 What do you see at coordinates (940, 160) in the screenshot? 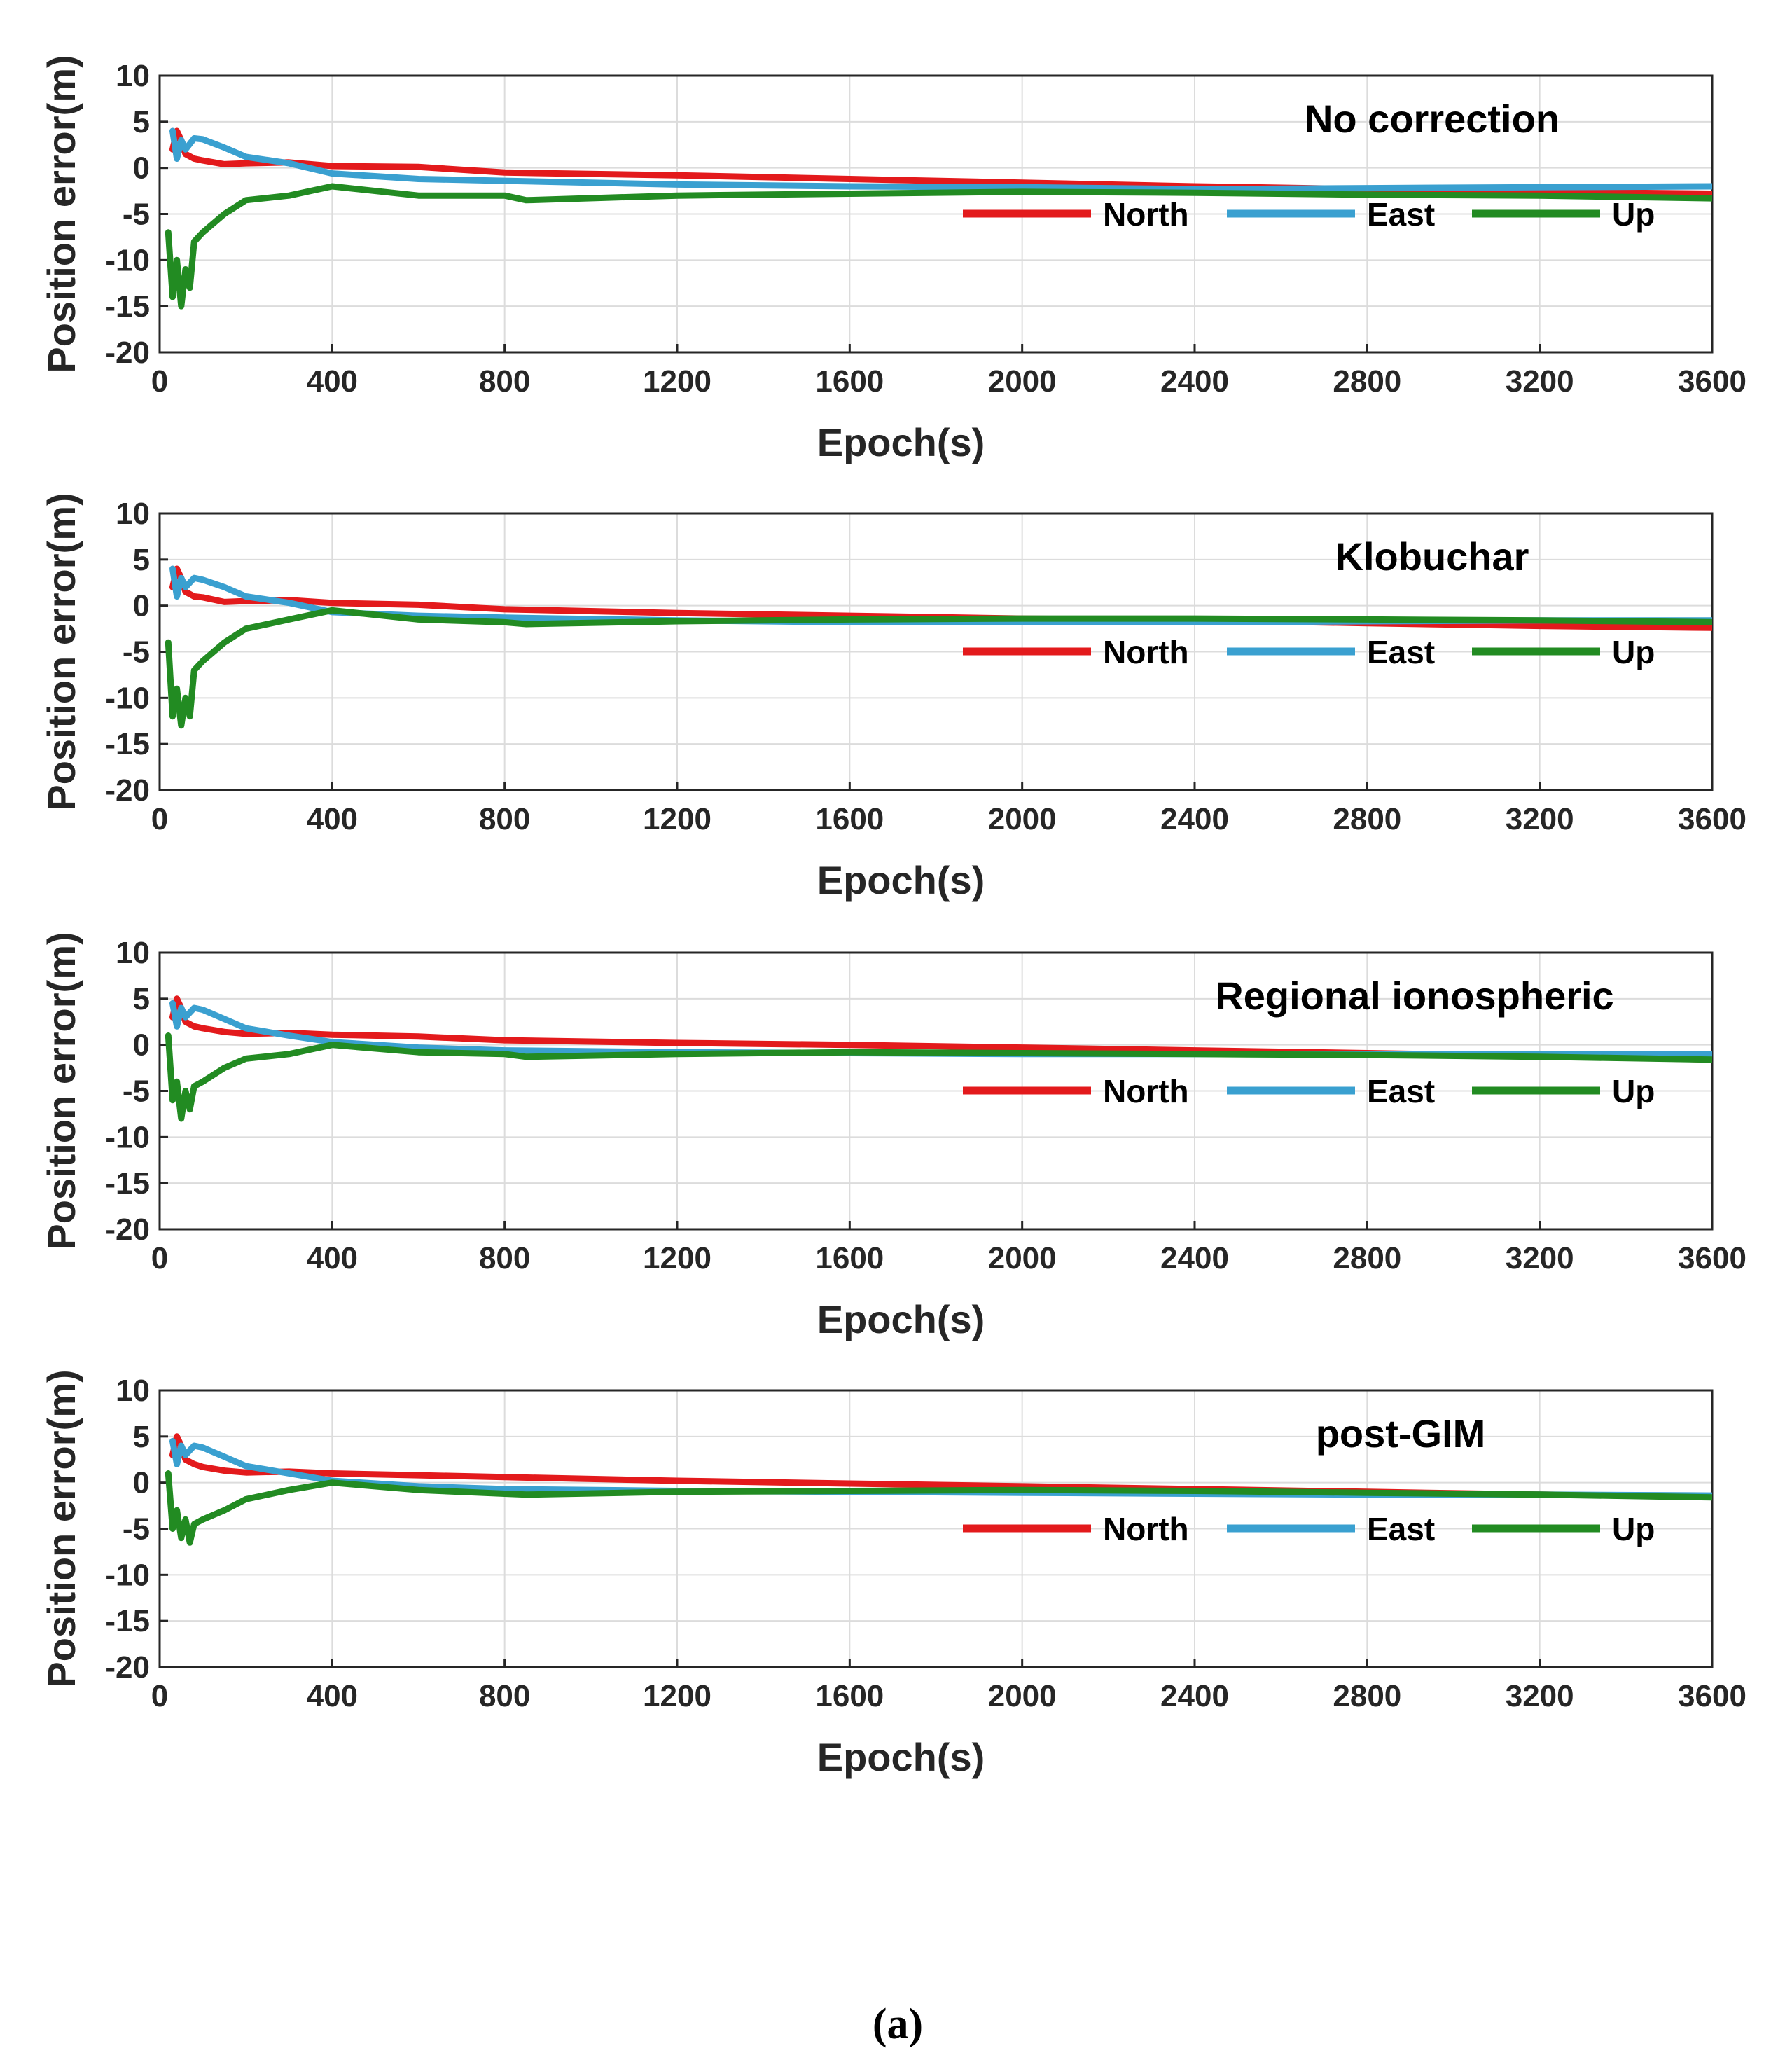
I see `series-line-east` at bounding box center [940, 160].